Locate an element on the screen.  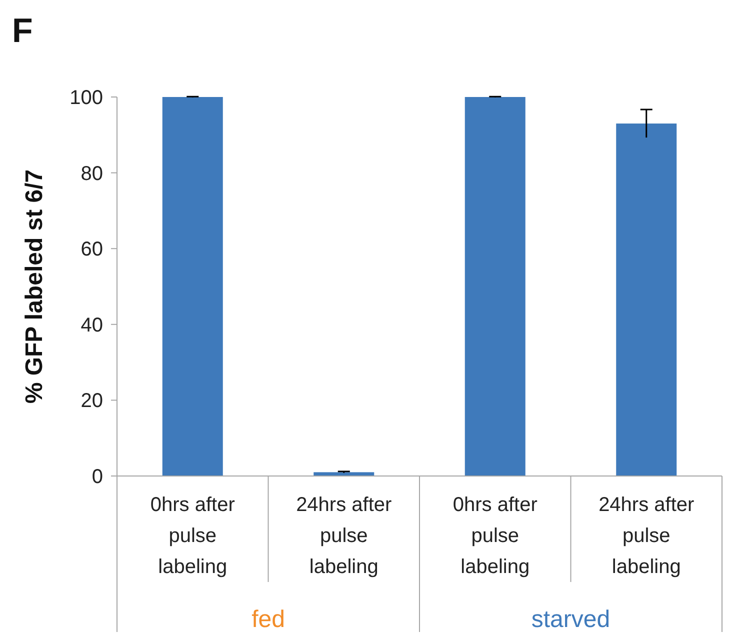
y-tick-label: 60 is located at coordinates (91, 249).